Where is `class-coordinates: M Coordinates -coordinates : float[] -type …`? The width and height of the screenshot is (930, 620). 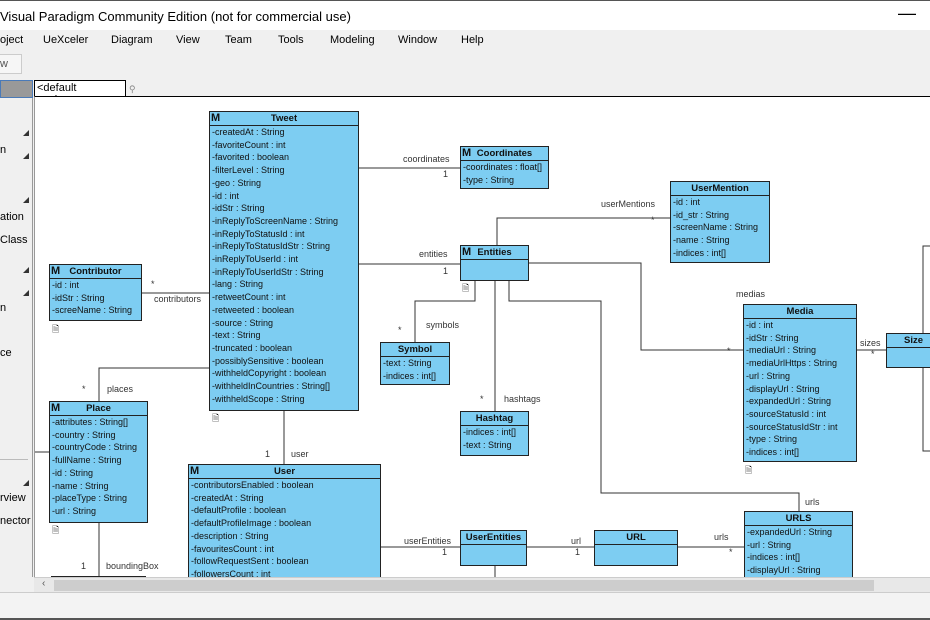 class-coordinates: M Coordinates -coordinates : float[] -type … is located at coordinates (504, 167).